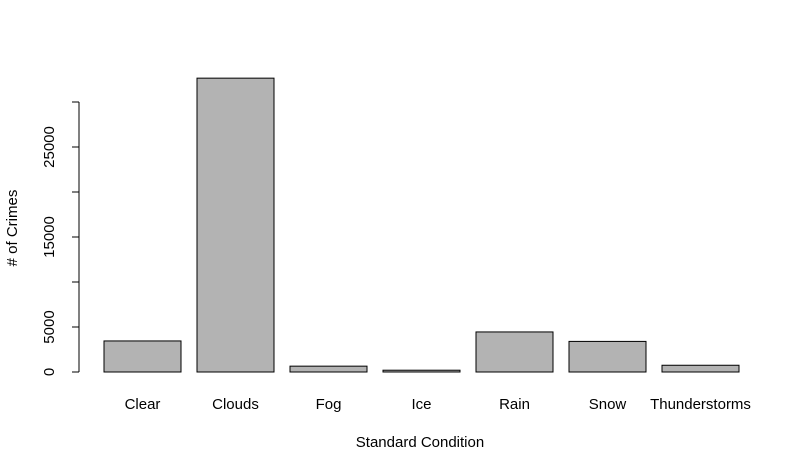 This screenshot has width=803, height=473. Describe the element at coordinates (420, 442) in the screenshot. I see `x-axis-title: Standard Condition` at that location.